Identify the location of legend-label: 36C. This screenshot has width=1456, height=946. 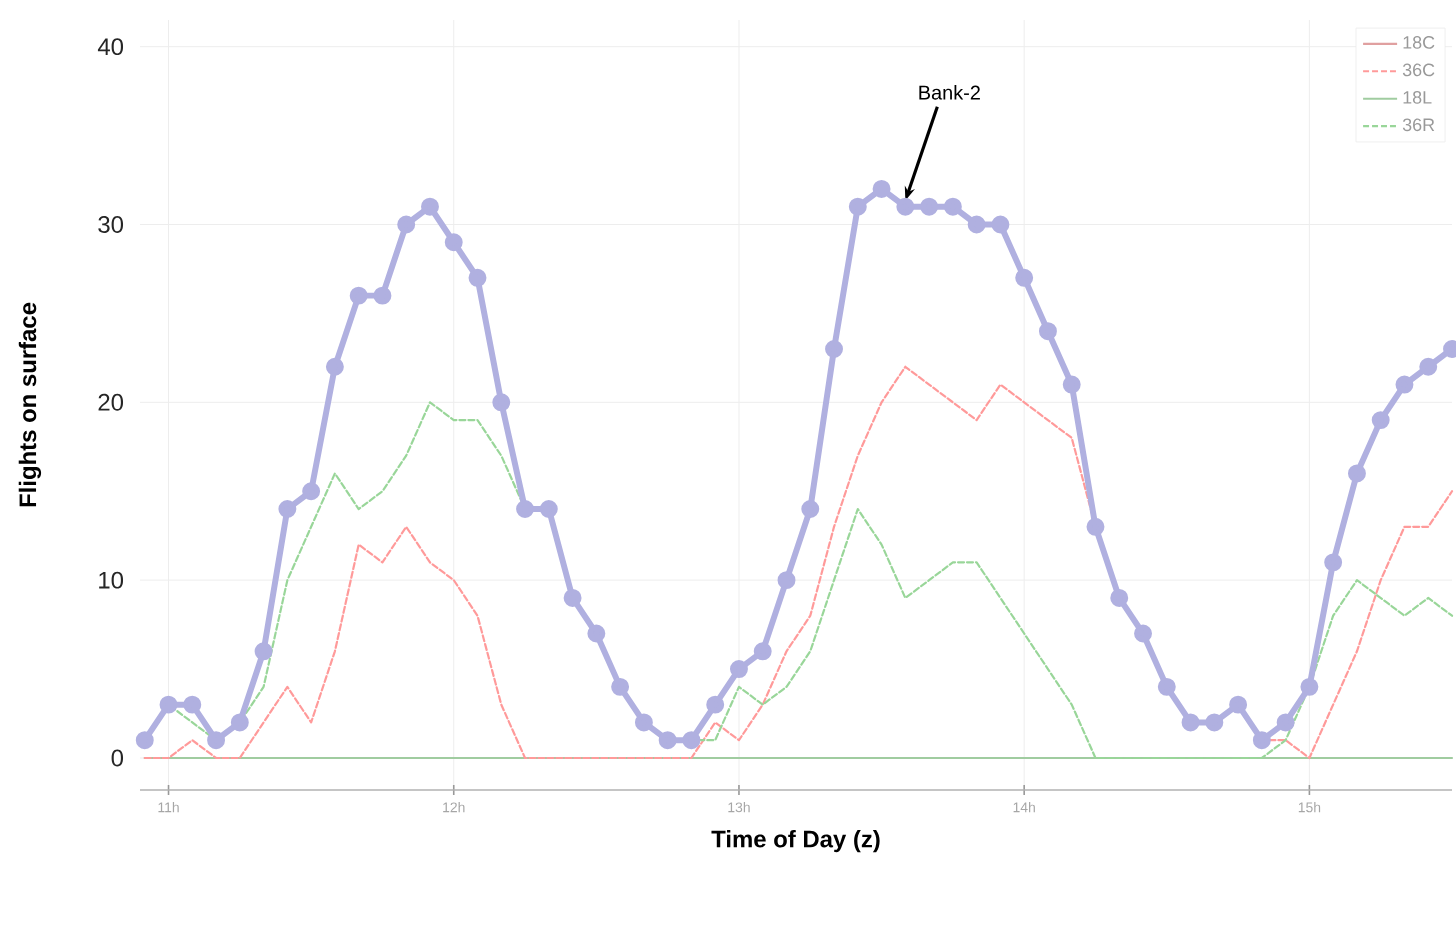
(1418, 70).